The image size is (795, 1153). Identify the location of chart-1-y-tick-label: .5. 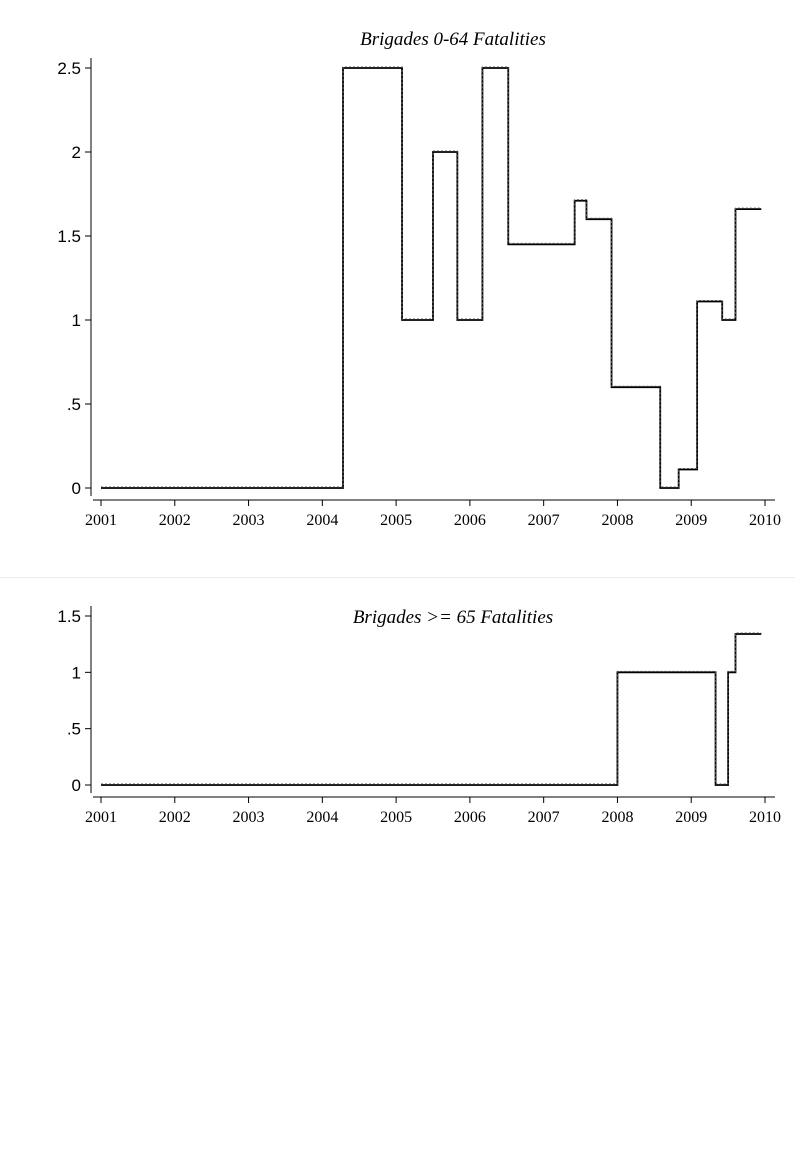
(74, 404).